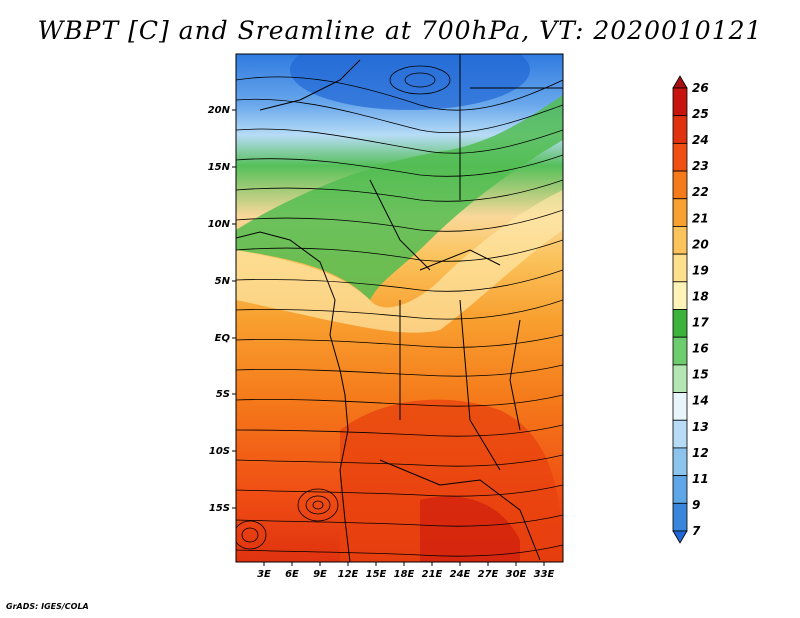 The width and height of the screenshot is (800, 618). What do you see at coordinates (700, 323) in the screenshot?
I see `colorbar-label: 17` at bounding box center [700, 323].